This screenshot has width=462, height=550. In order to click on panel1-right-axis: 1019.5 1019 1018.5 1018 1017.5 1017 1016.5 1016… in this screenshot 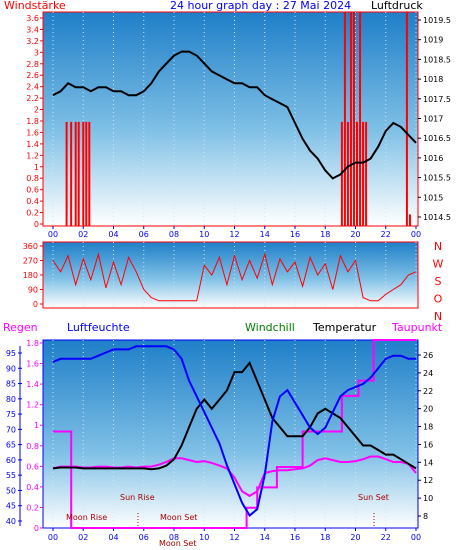, I will do `click(434, 119)`.